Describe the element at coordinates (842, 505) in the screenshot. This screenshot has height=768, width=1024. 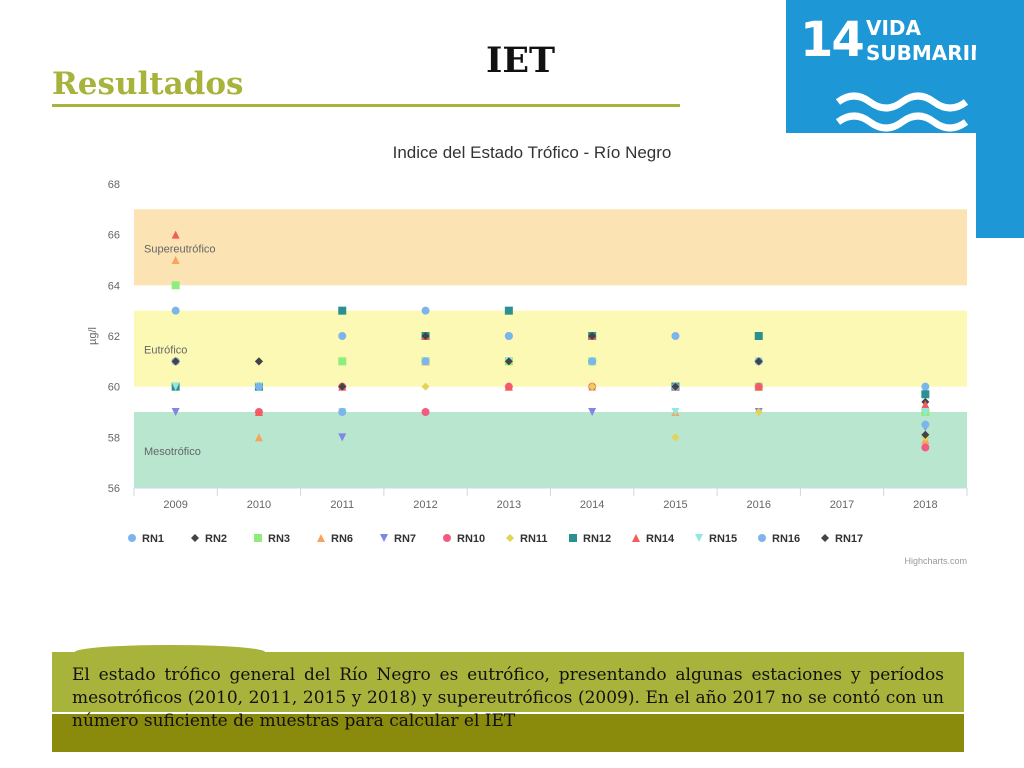
I see `x-tick-label: 2017` at that location.